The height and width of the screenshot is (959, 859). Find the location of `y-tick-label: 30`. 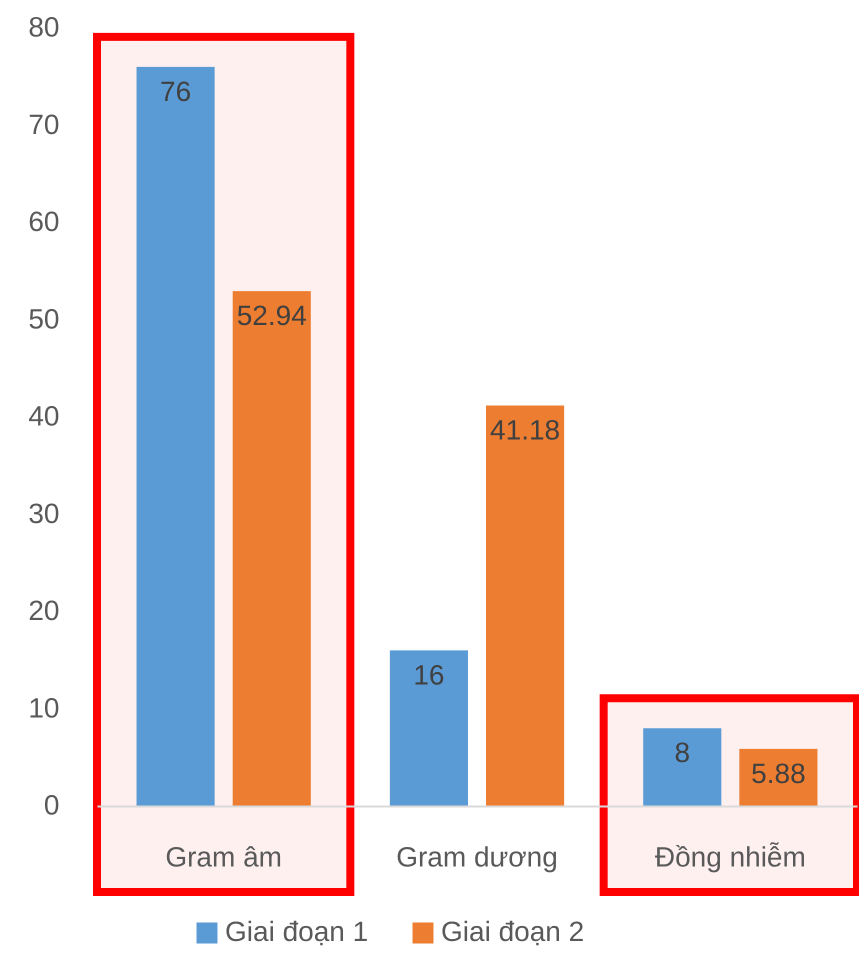

y-tick-label: 30 is located at coordinates (44, 513).